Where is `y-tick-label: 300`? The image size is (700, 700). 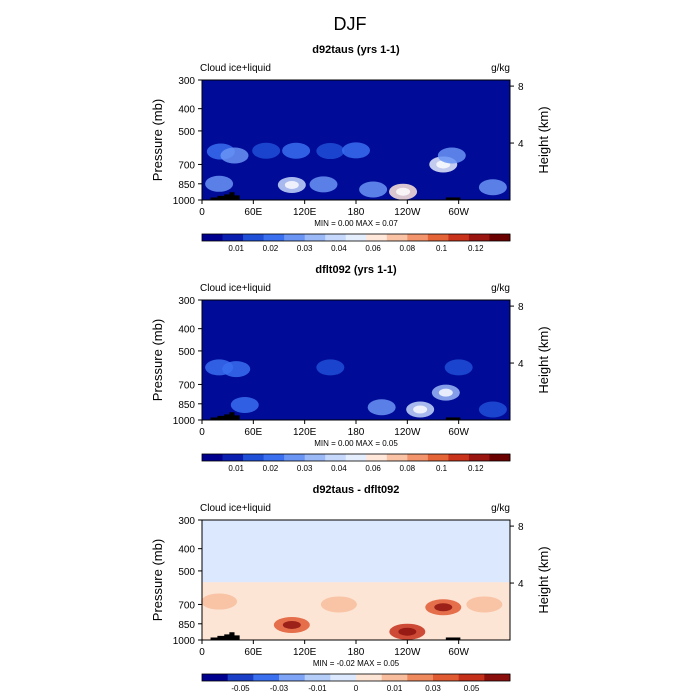
y-tick-label: 300 is located at coordinates (186, 81).